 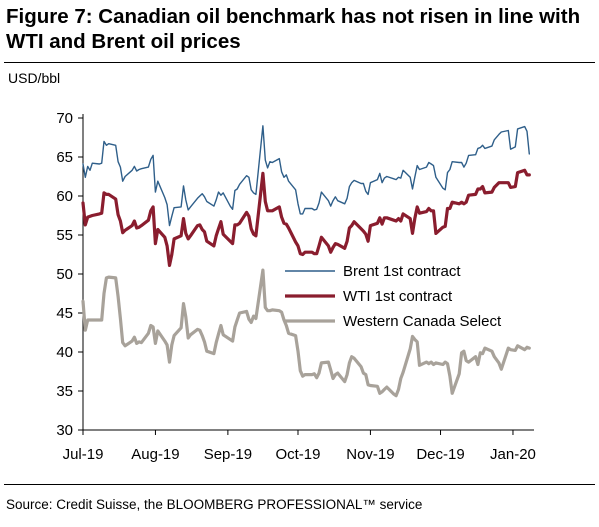 I want to click on bottom-rule, so click(x=299, y=484).